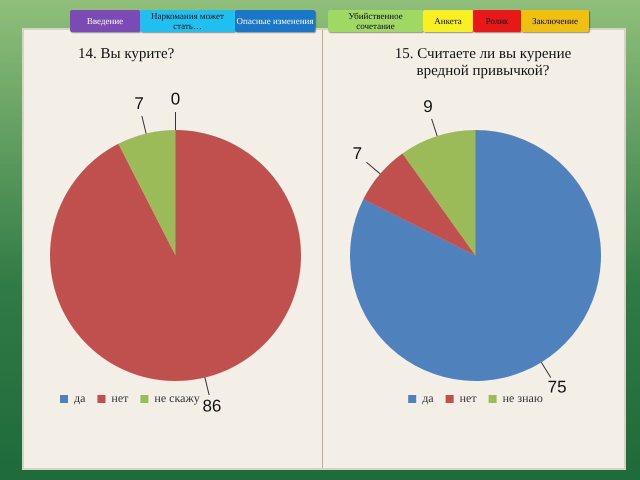  Describe the element at coordinates (177, 398) in the screenshot. I see `legend-label: не скажу` at that location.